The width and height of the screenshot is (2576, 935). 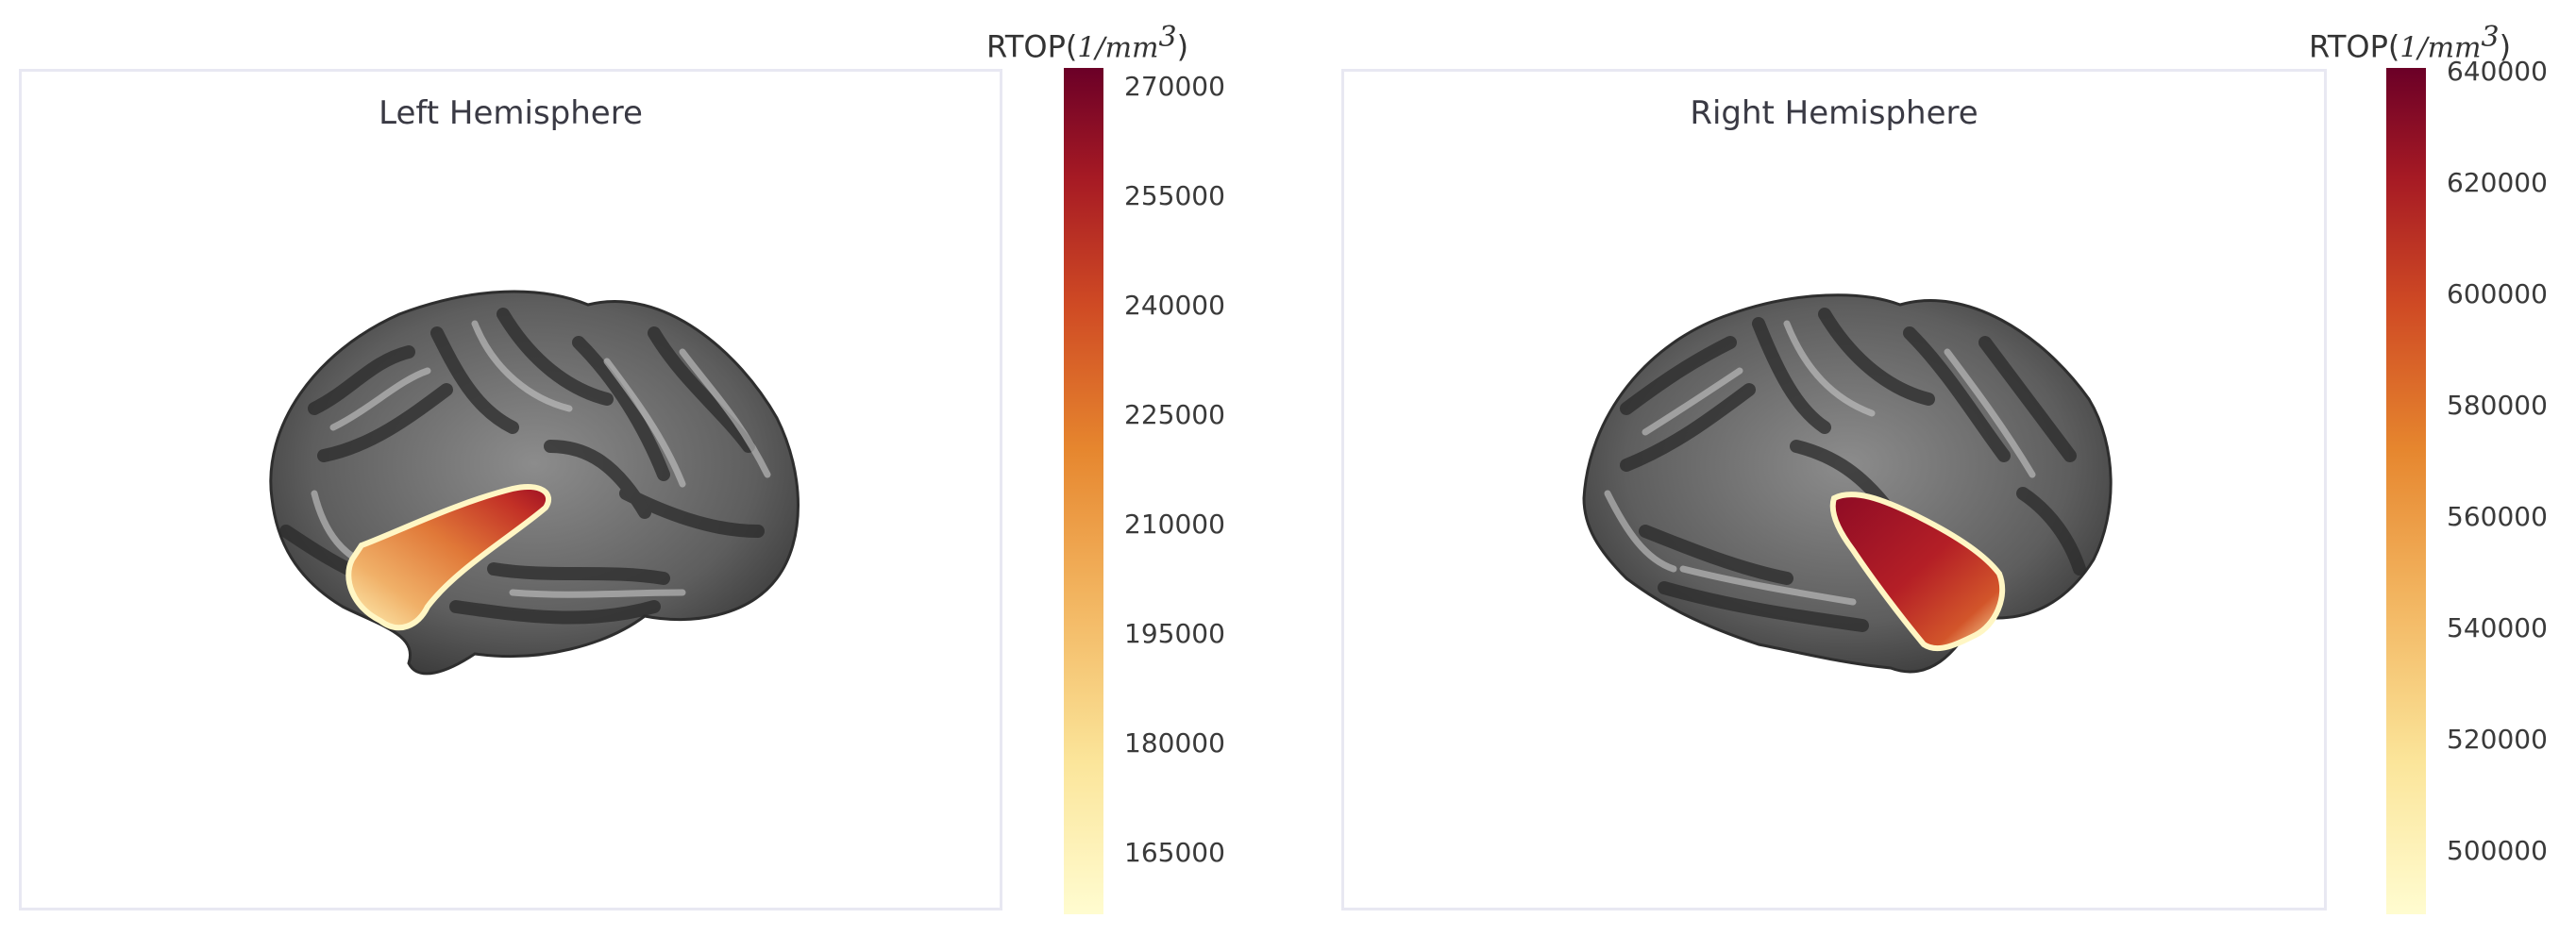 What do you see at coordinates (511, 113) in the screenshot?
I see `panel-title: Left Hemisphere` at bounding box center [511, 113].